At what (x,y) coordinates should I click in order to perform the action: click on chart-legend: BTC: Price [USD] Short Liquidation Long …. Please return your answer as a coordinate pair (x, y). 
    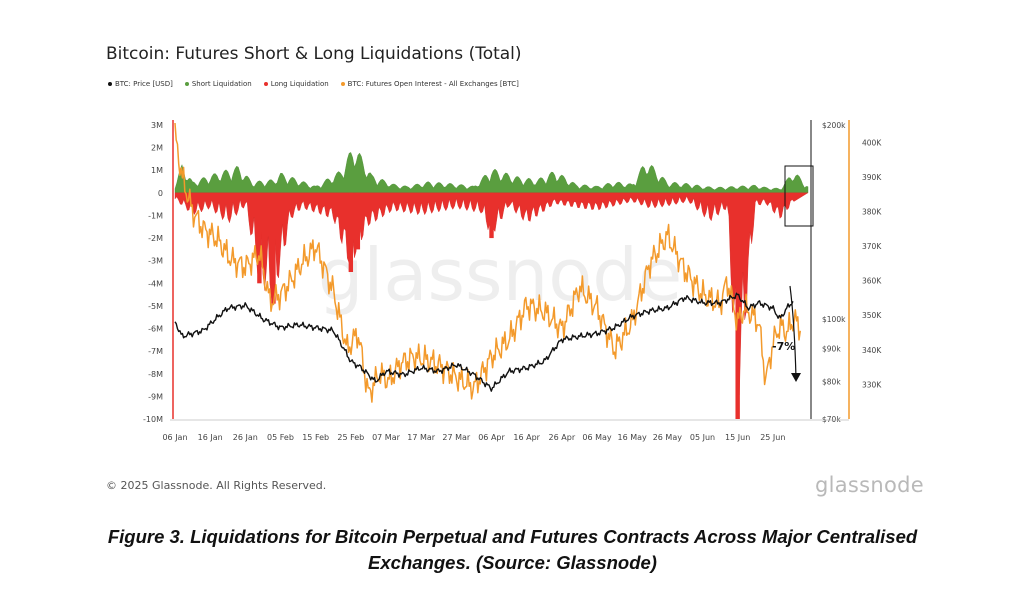
    Looking at the image, I should click on (313, 84).